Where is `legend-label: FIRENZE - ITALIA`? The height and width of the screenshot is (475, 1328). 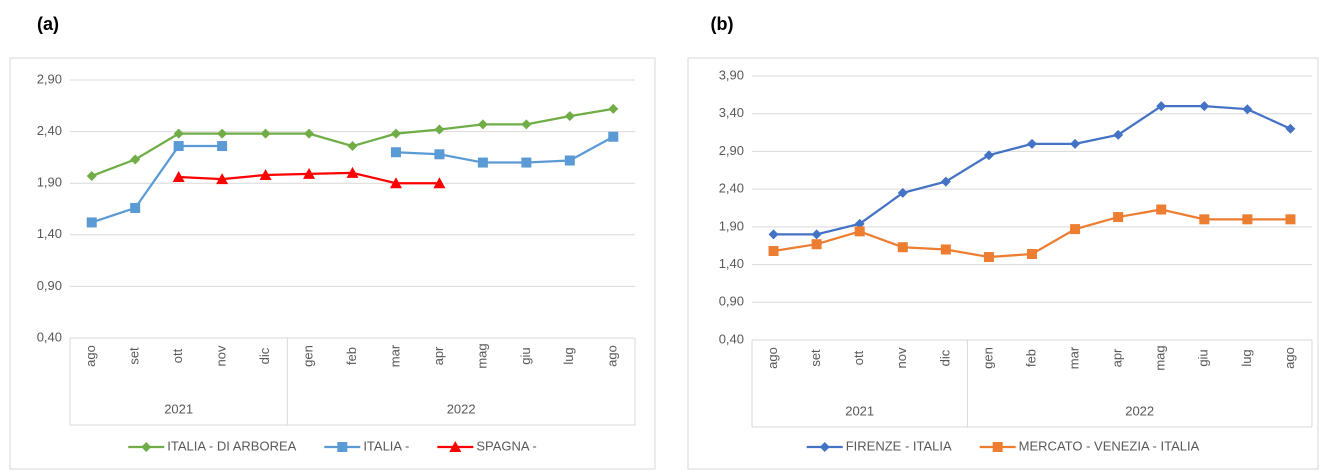 legend-label: FIRENZE - ITALIA is located at coordinates (899, 445).